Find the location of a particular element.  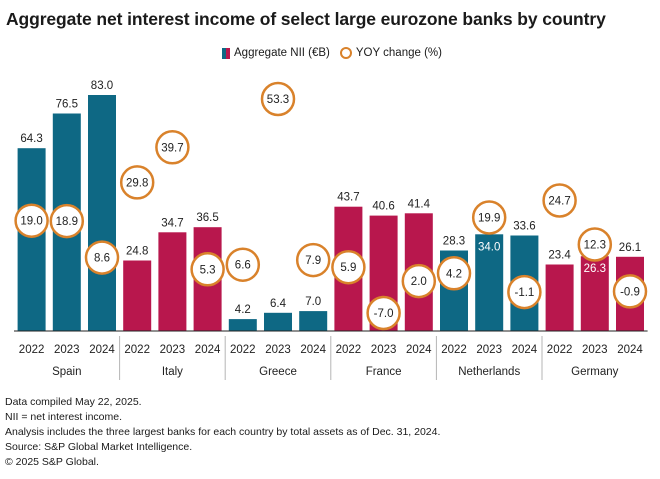

yoy-label-spain-2022: 19.0 is located at coordinates (31, 222).